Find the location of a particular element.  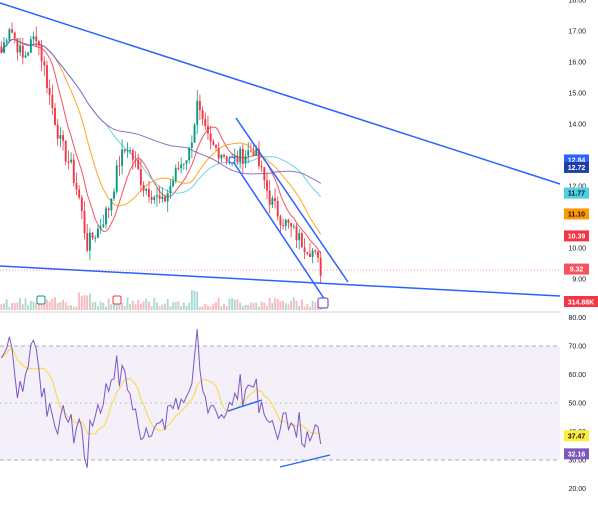

event-flag-icon is located at coordinates (323, 303).